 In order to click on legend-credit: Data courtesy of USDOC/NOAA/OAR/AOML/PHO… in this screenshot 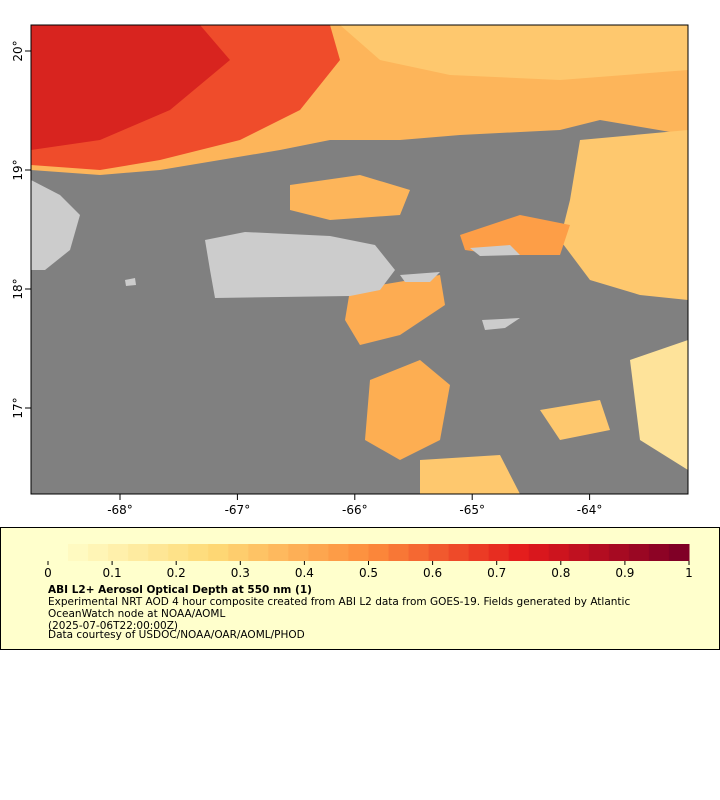, I will do `click(176, 635)`.